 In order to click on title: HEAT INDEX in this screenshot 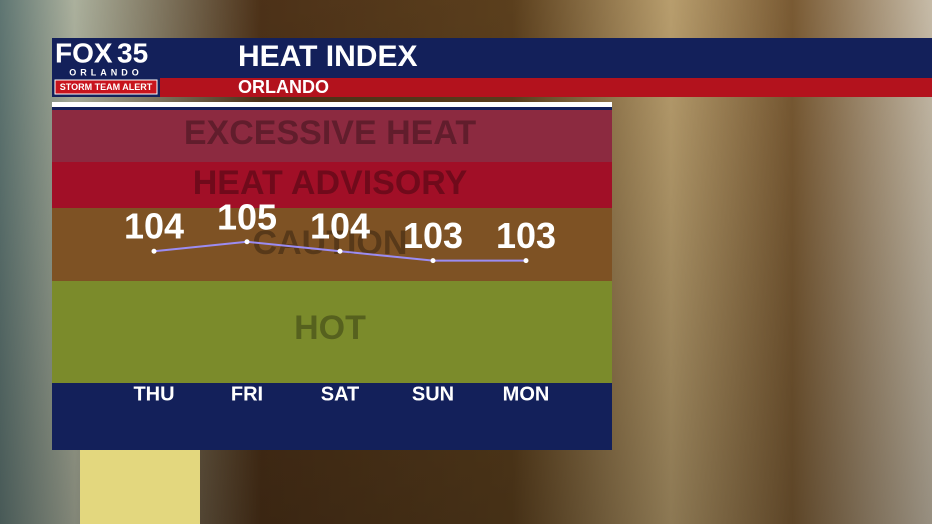, I will do `click(327, 56)`.